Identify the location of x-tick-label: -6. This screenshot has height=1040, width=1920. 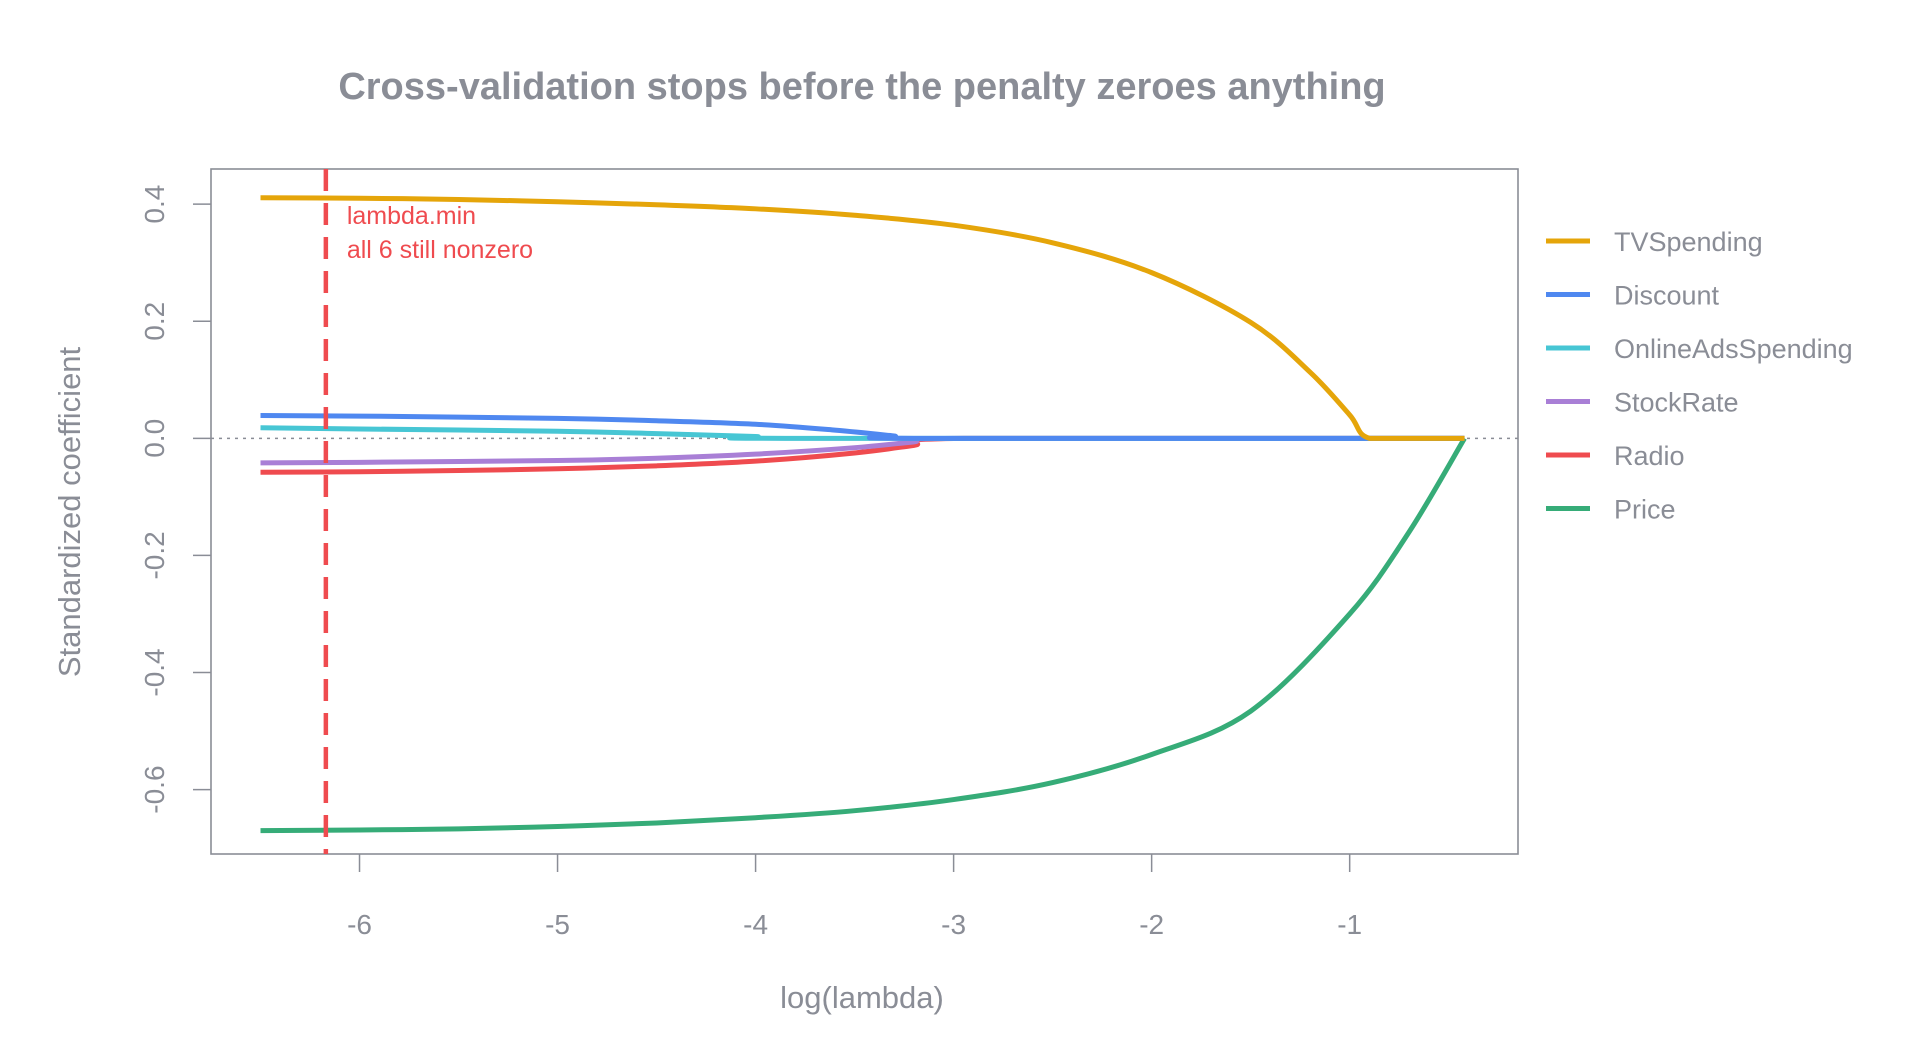
(359, 924).